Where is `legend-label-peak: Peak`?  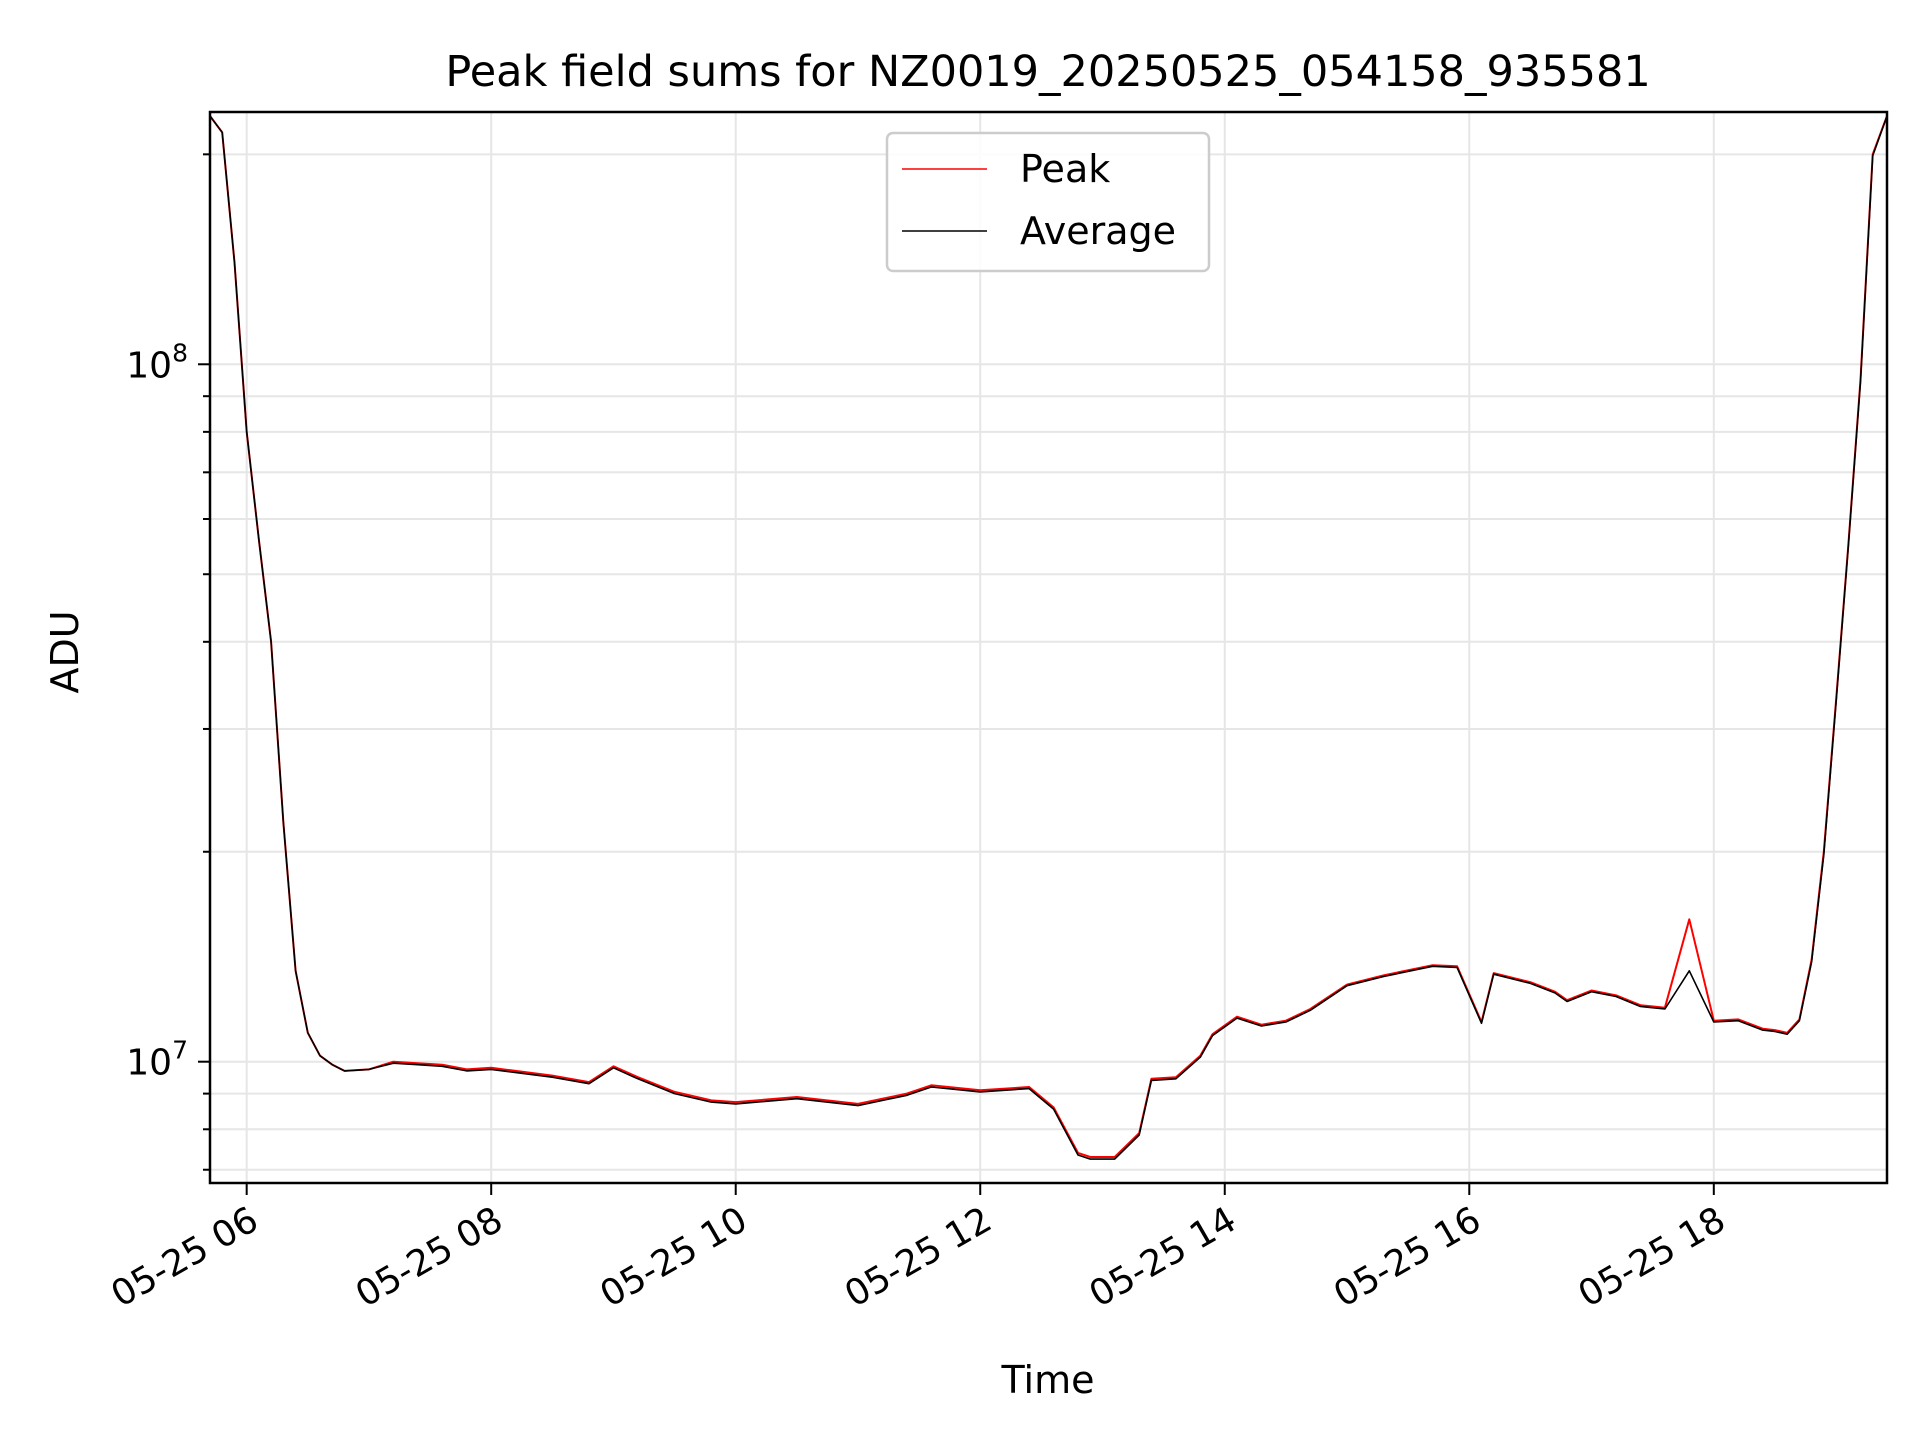
legend-label-peak: Peak is located at coordinates (1065, 169).